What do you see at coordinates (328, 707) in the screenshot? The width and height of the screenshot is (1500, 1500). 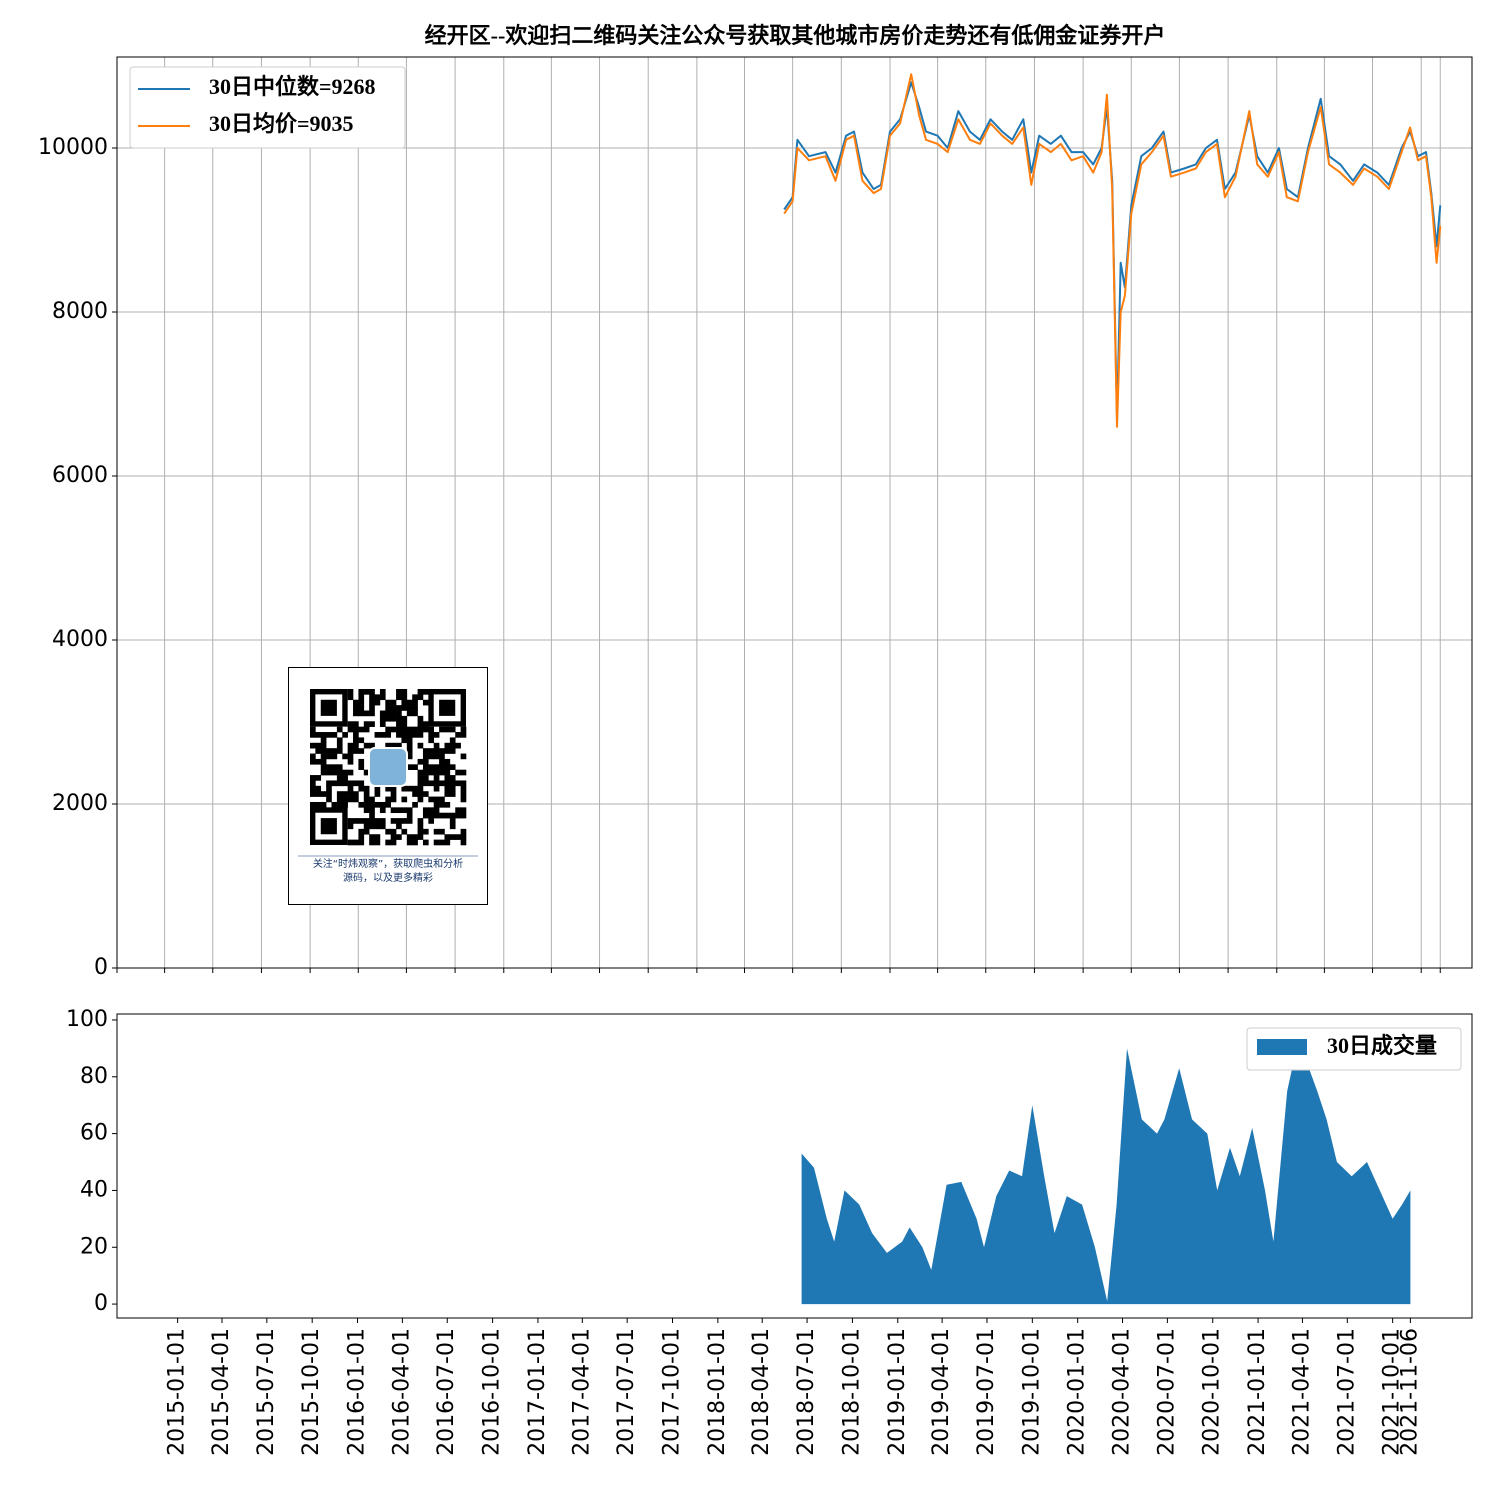 I see `qr-finder` at bounding box center [328, 707].